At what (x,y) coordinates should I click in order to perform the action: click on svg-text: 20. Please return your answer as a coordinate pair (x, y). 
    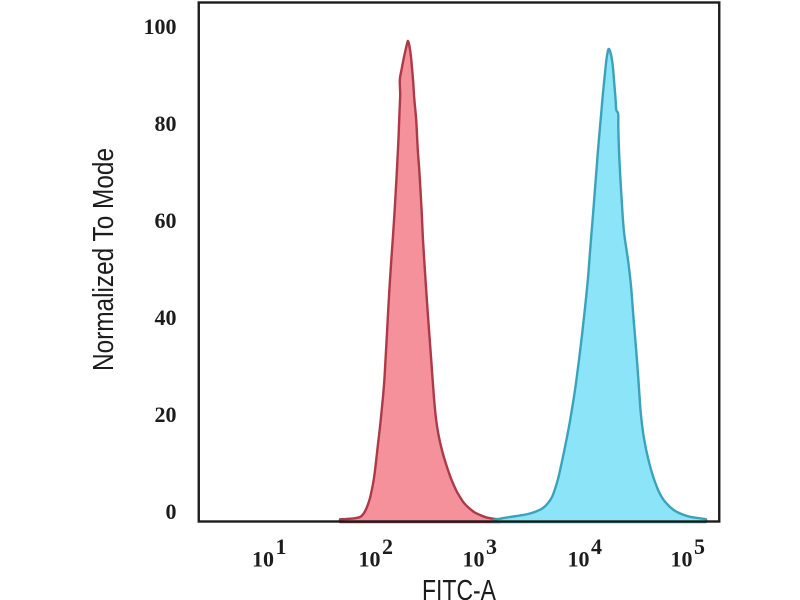
    Looking at the image, I should click on (166, 414).